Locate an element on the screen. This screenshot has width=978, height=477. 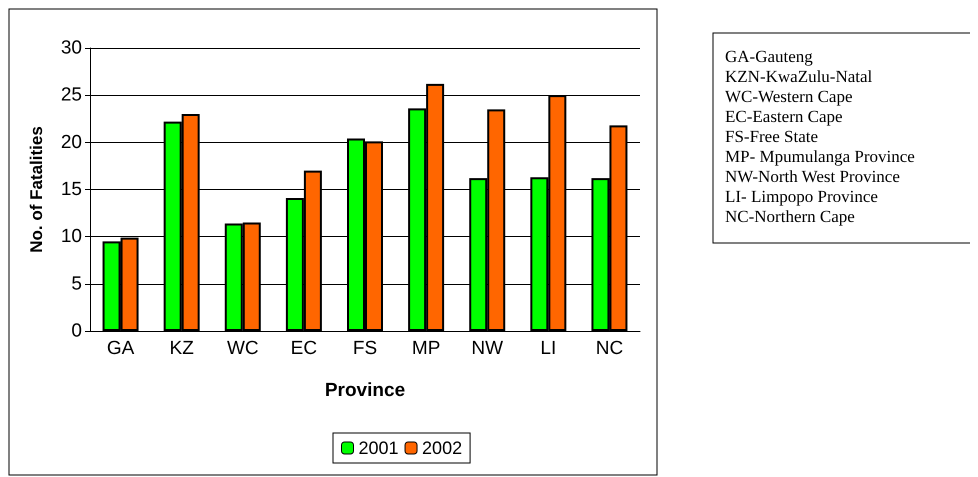
y-tick-label: 30 is located at coordinates (71, 48).